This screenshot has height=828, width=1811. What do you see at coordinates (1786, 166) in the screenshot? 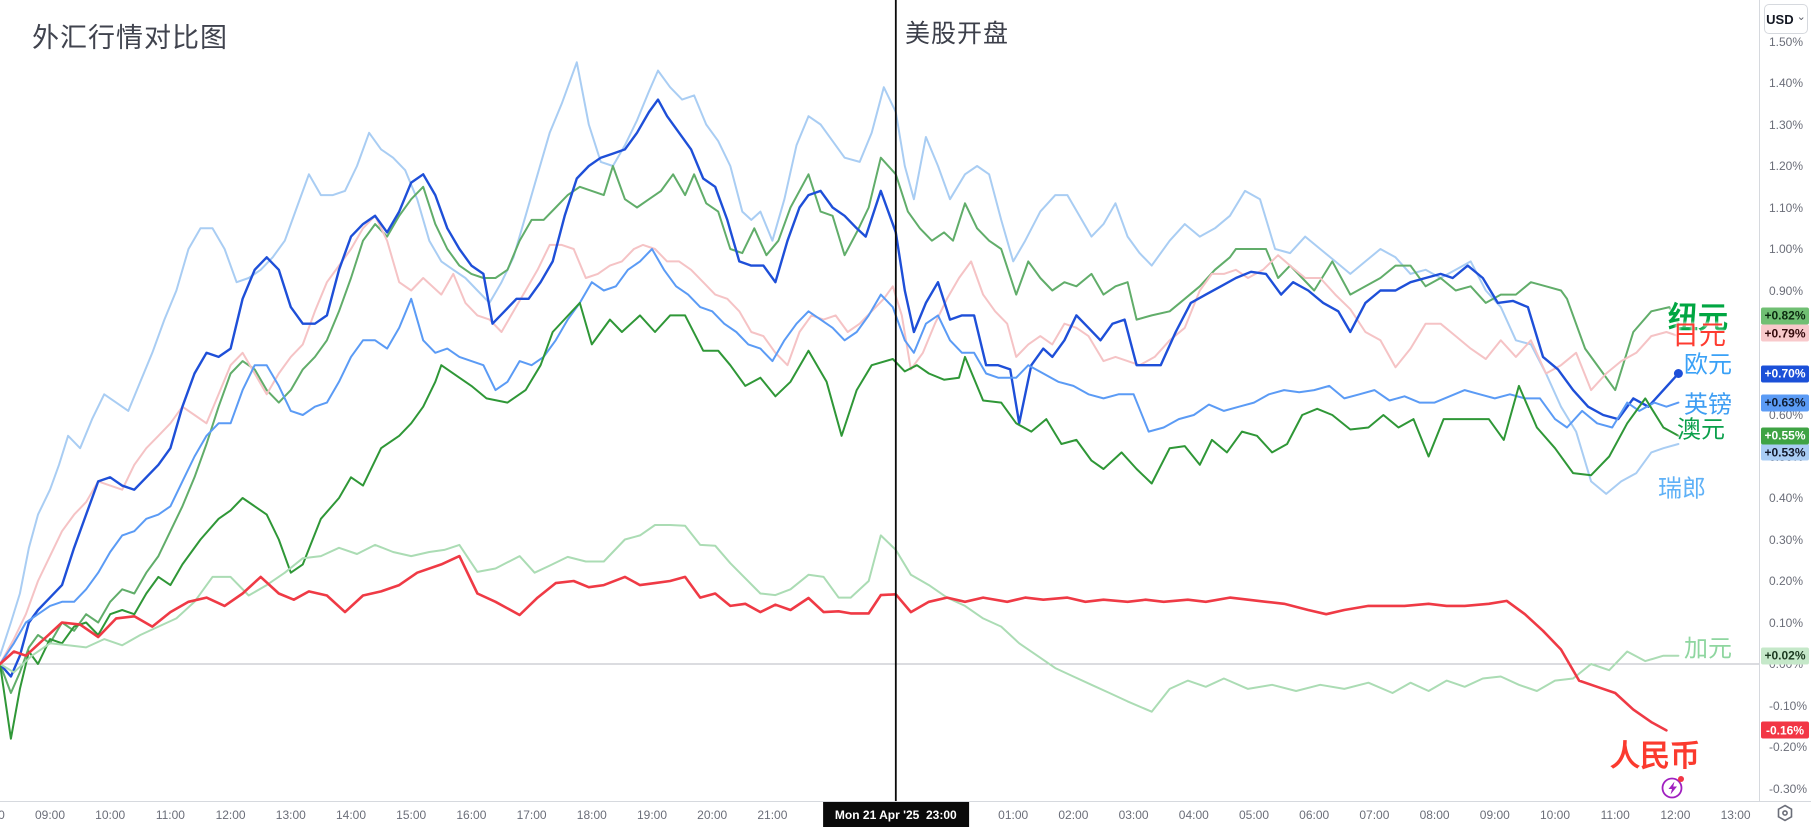
I see `price-tick-1.20%: 1.20%` at bounding box center [1786, 166].